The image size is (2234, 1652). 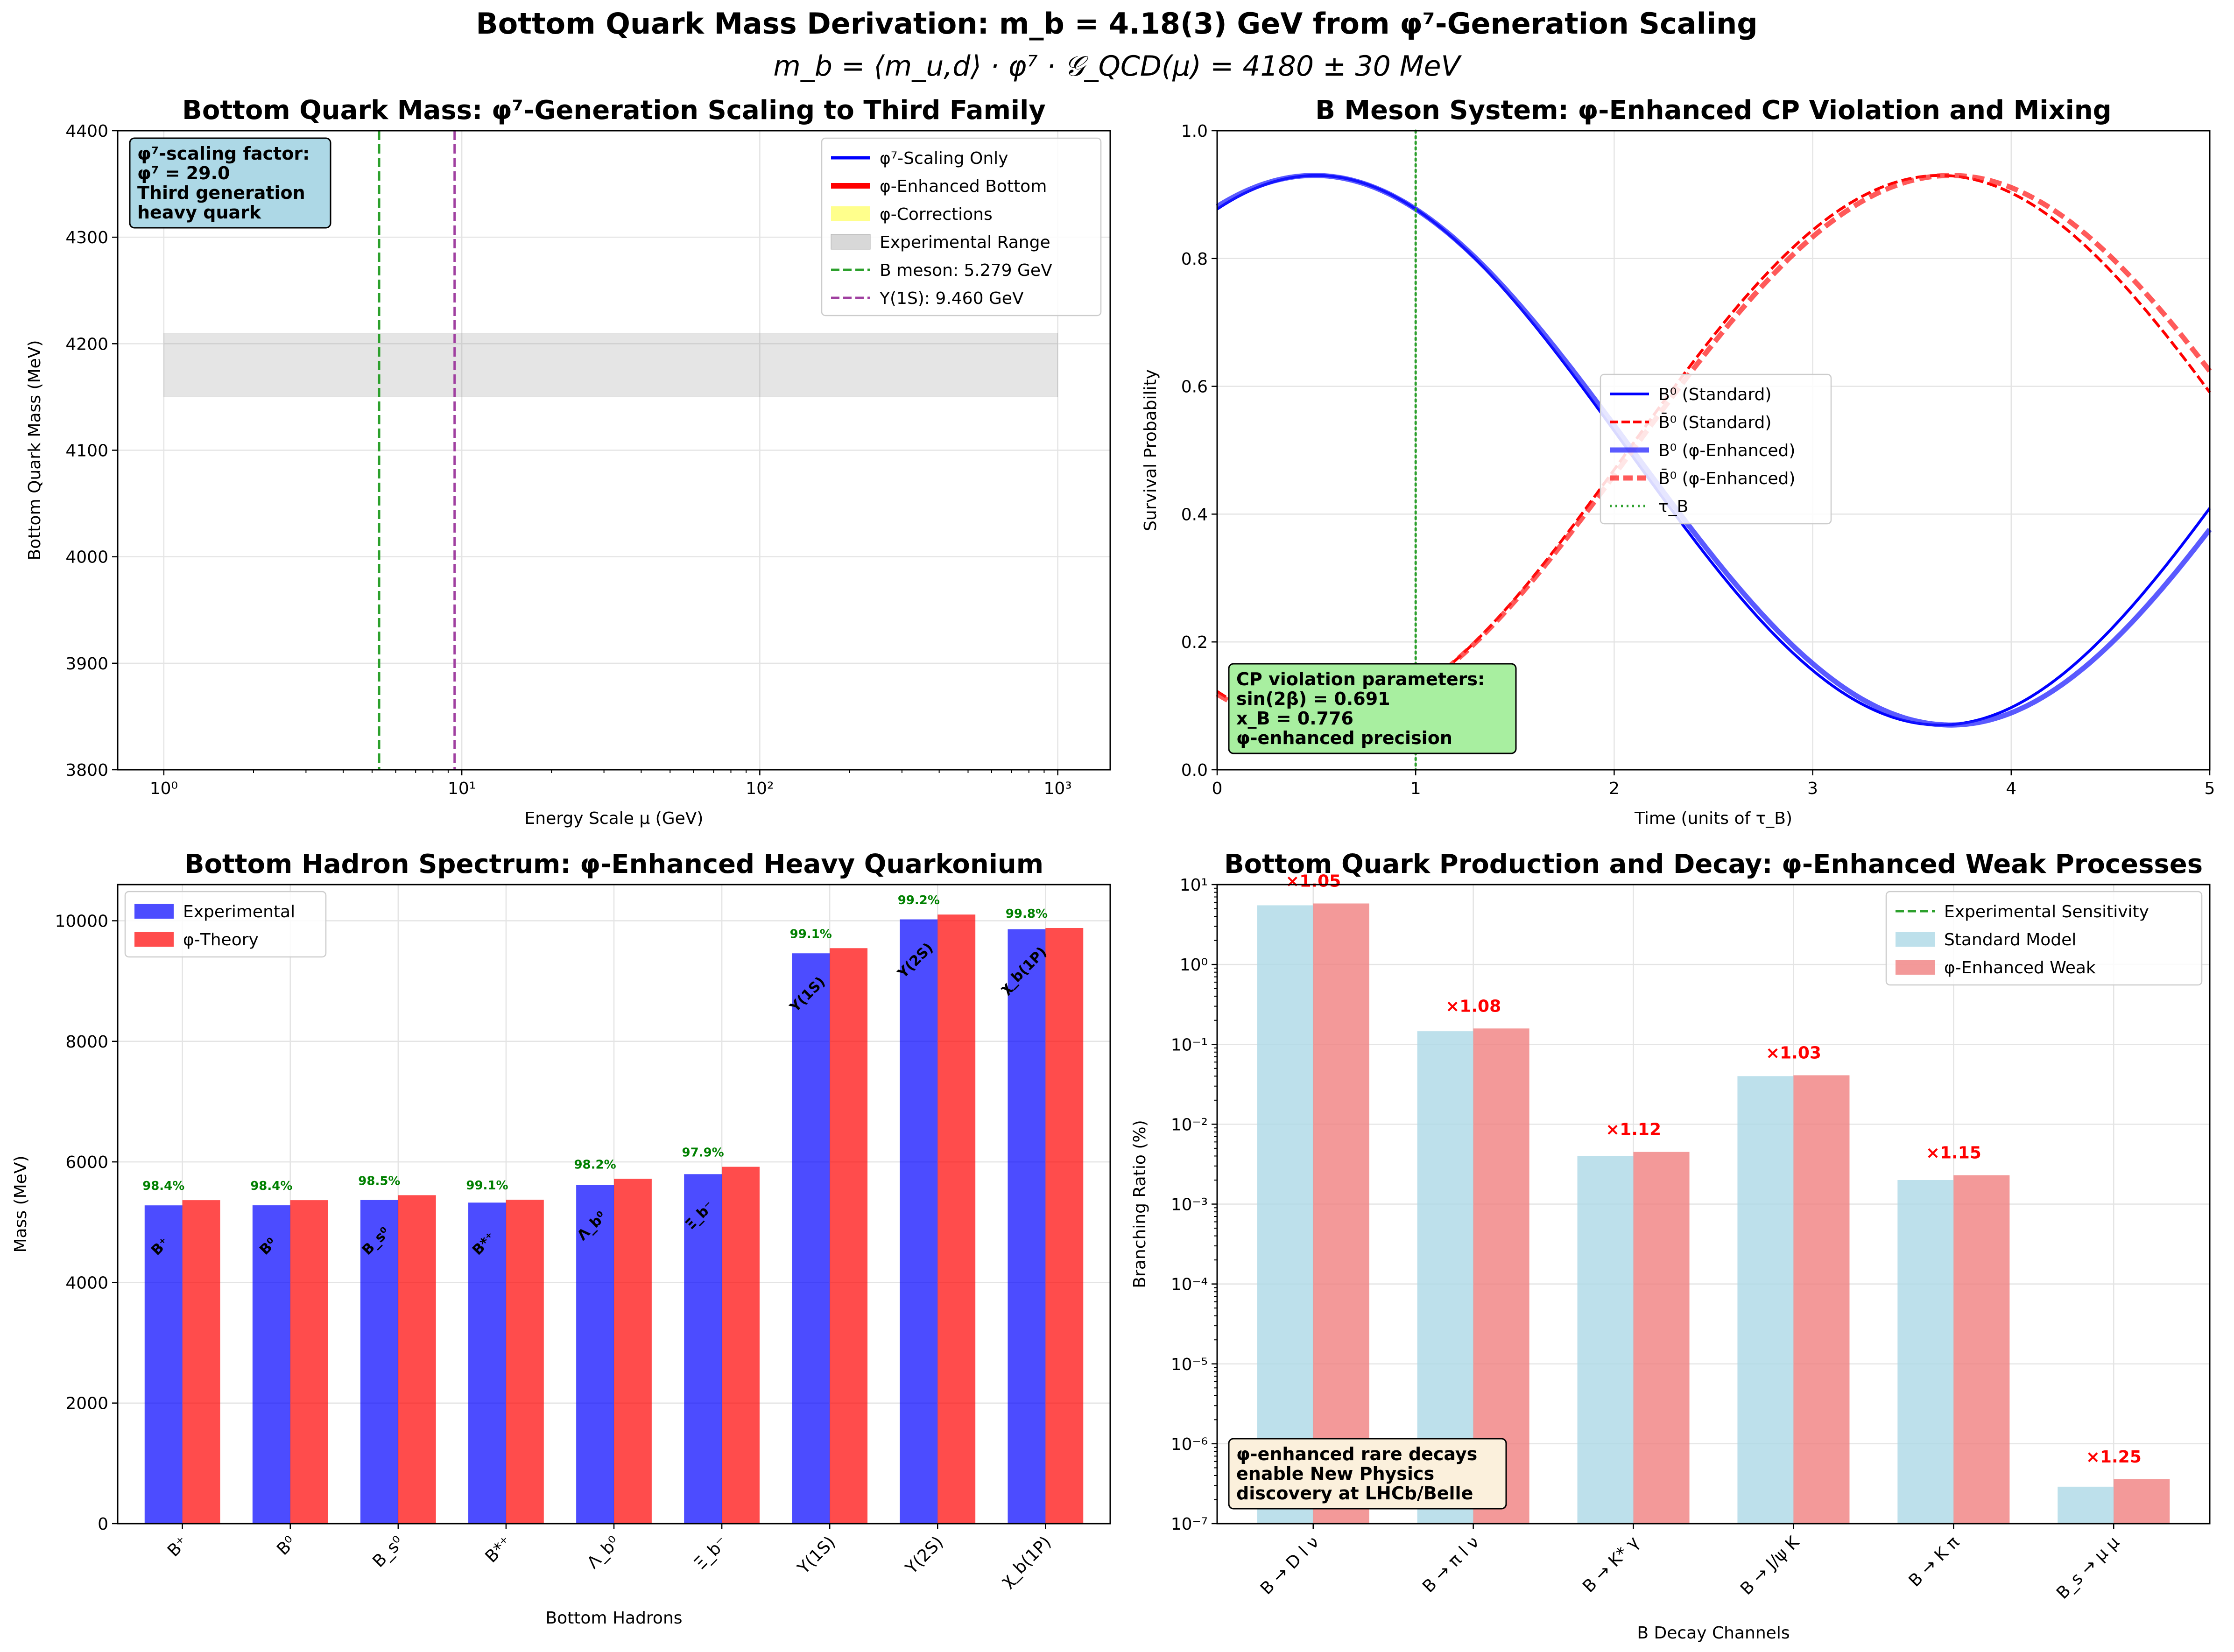 What do you see at coordinates (1217, 788) in the screenshot?
I see `x-tick-label: 0` at bounding box center [1217, 788].